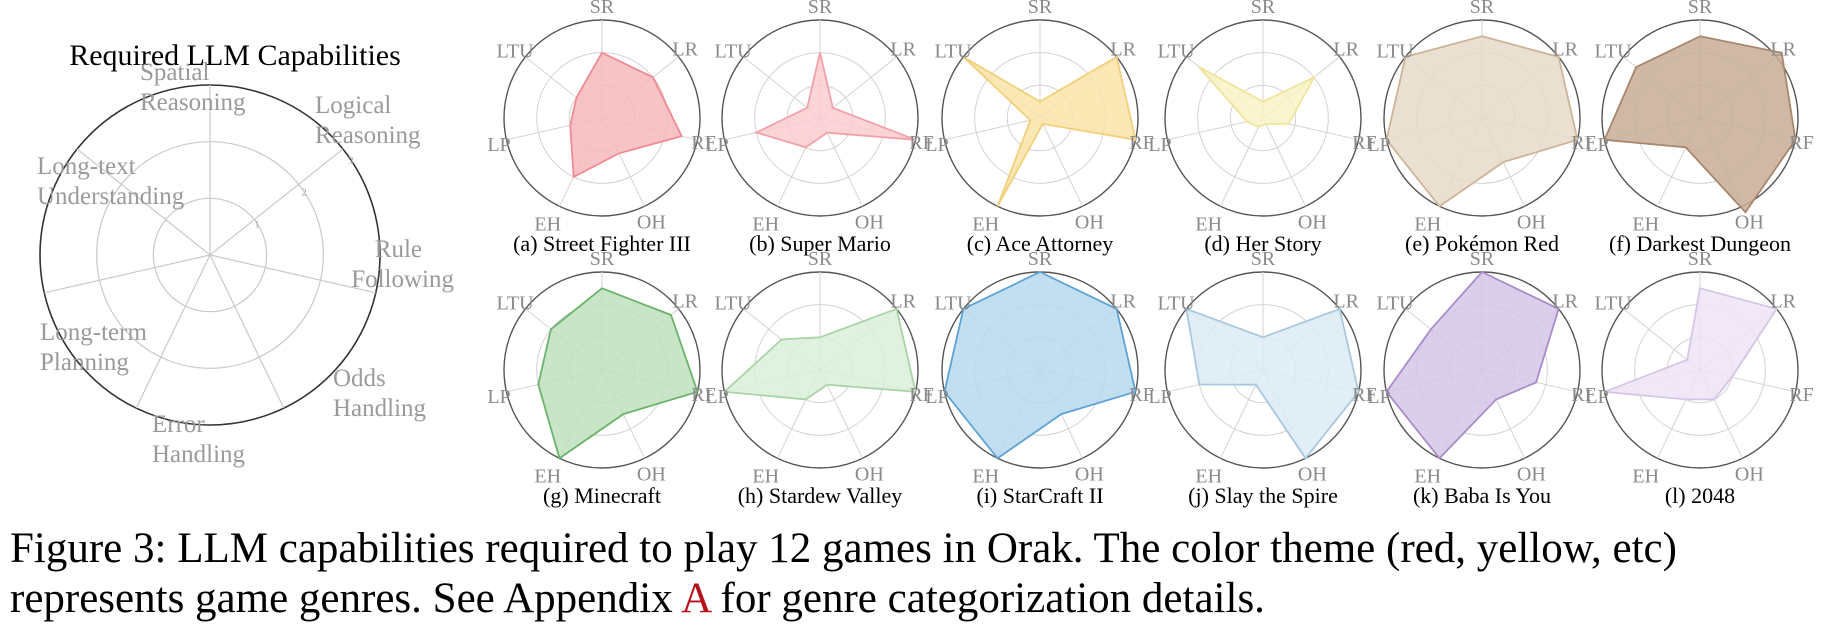 This screenshot has height=633, width=1828. What do you see at coordinates (84, 362) in the screenshot?
I see `legend-capability-line-2: Planning` at bounding box center [84, 362].